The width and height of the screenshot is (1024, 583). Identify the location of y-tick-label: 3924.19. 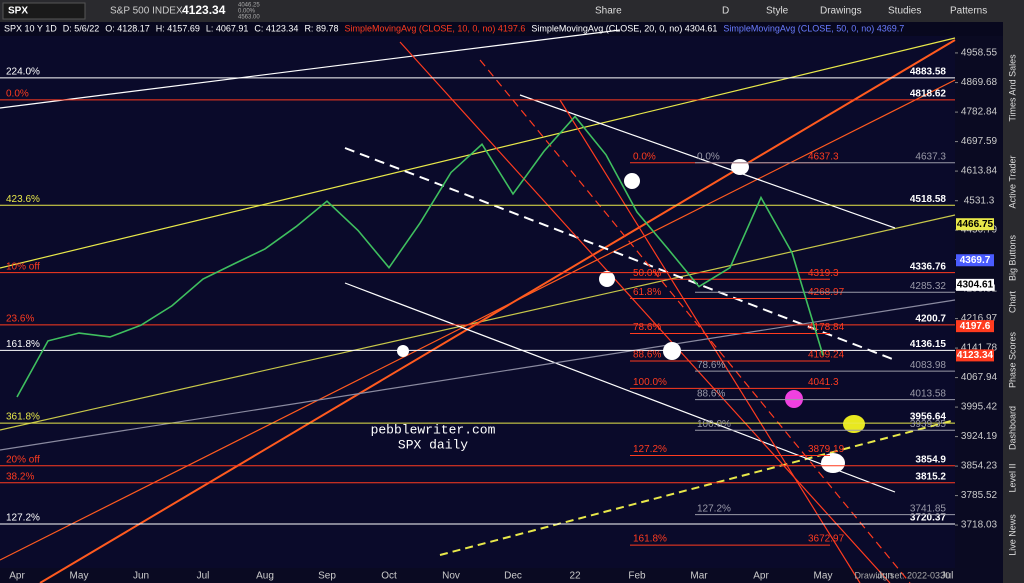
(979, 436).